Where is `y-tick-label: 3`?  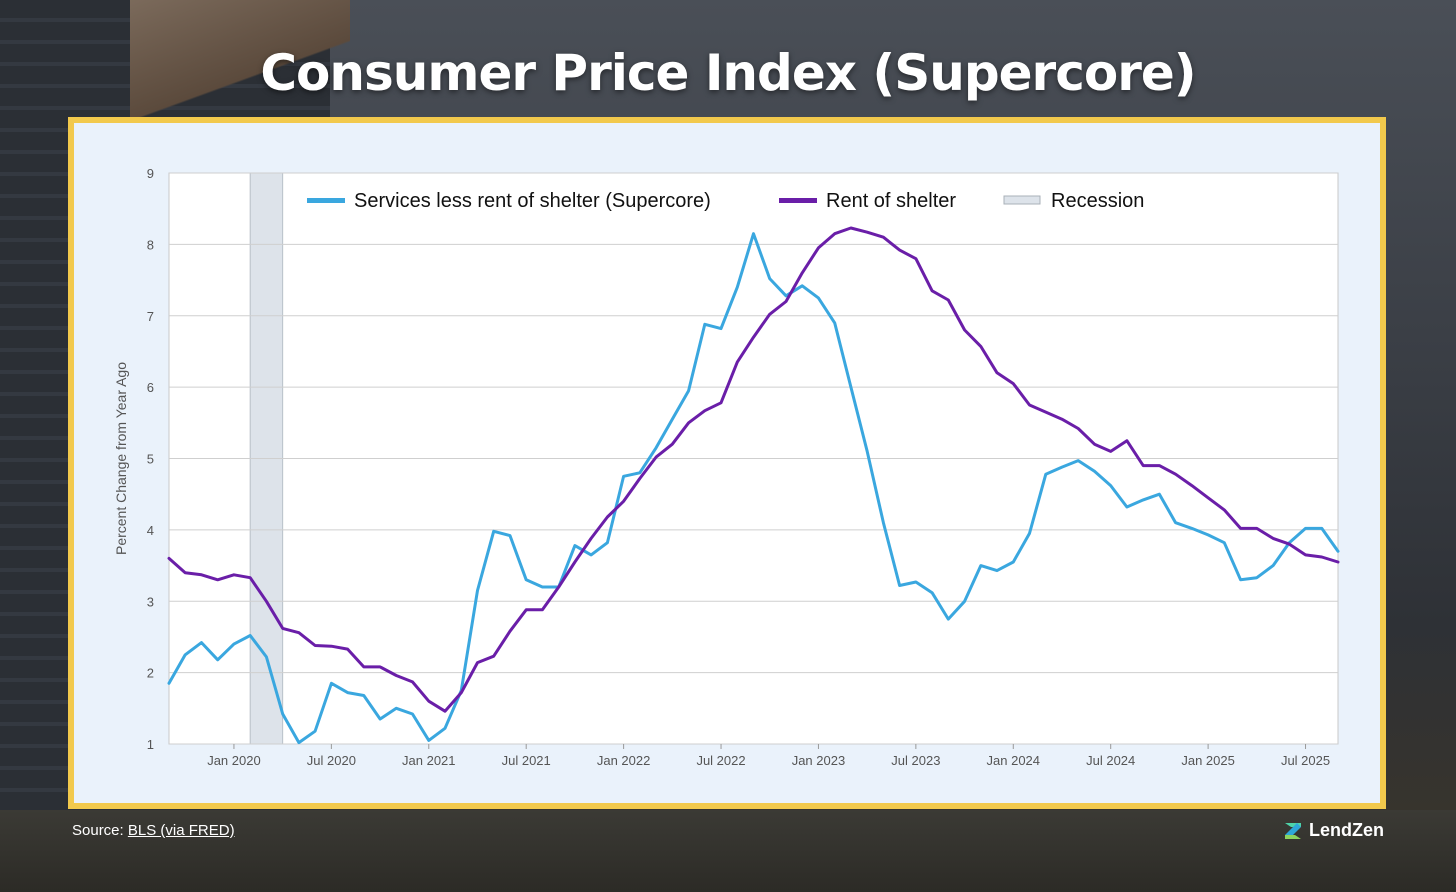 y-tick-label: 3 is located at coordinates (150, 601).